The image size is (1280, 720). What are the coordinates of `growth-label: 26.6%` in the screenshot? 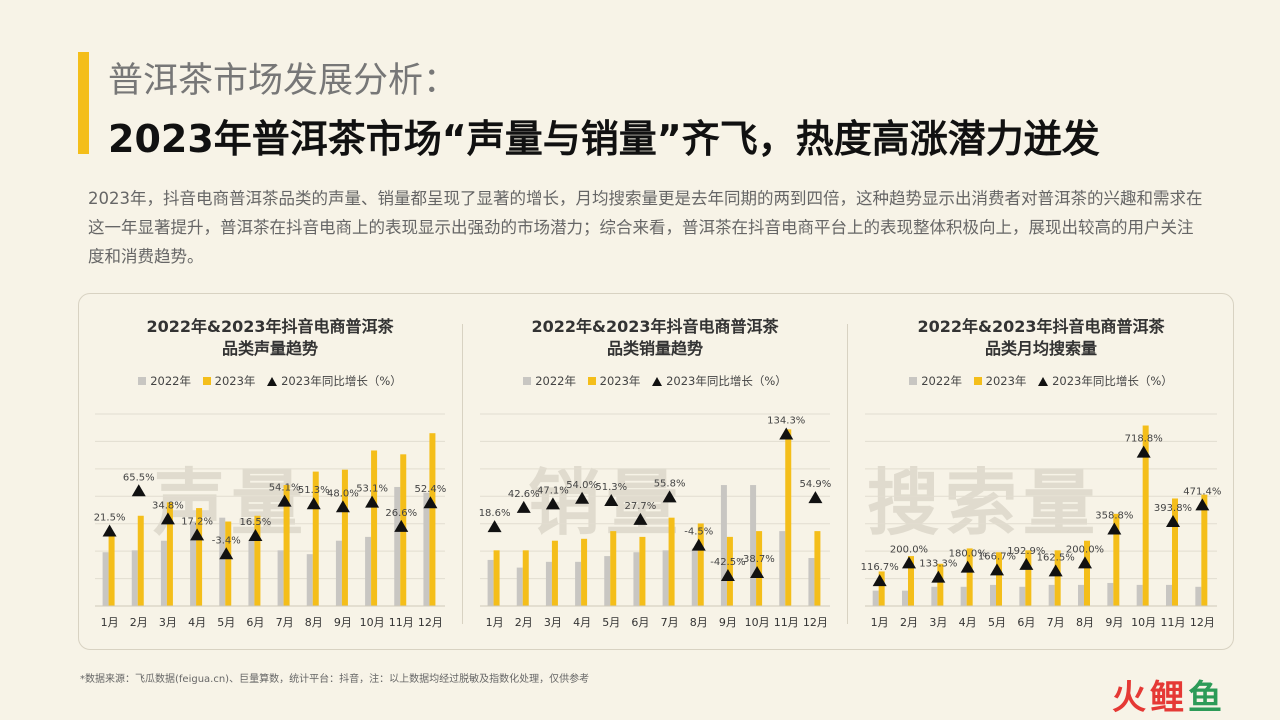 It's located at (401, 513).